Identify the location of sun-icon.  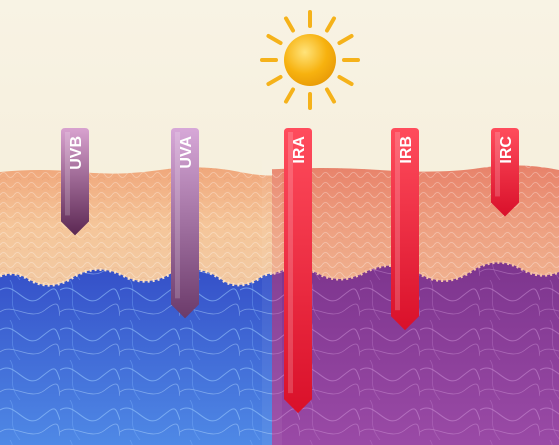
(310, 60).